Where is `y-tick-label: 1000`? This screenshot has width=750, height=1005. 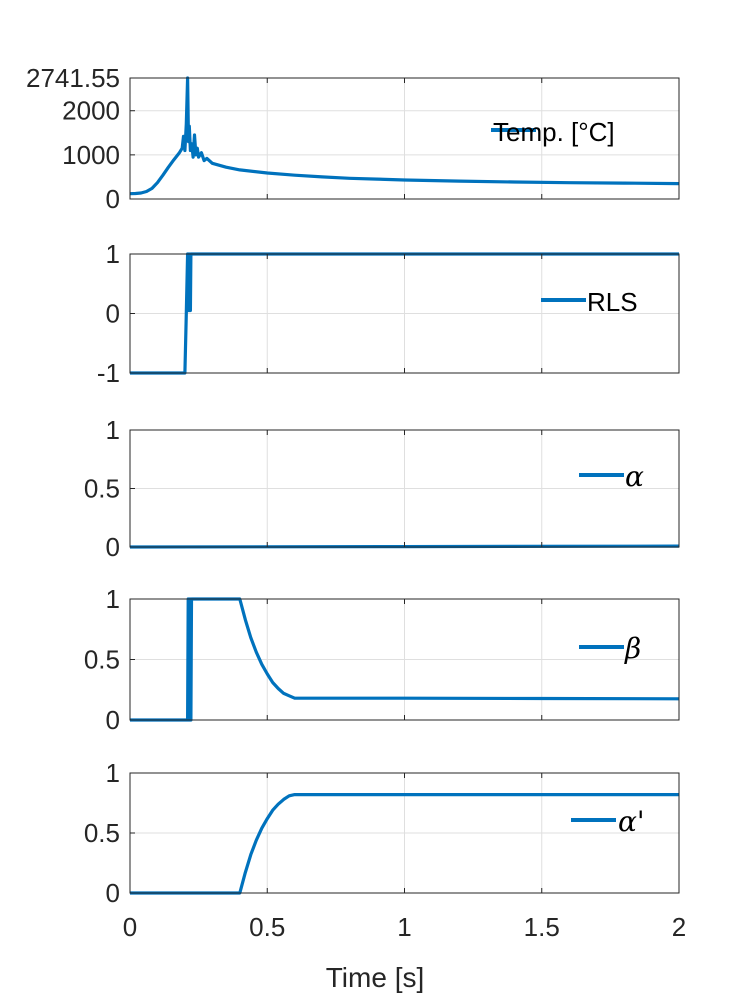 y-tick-label: 1000 is located at coordinates (91, 155).